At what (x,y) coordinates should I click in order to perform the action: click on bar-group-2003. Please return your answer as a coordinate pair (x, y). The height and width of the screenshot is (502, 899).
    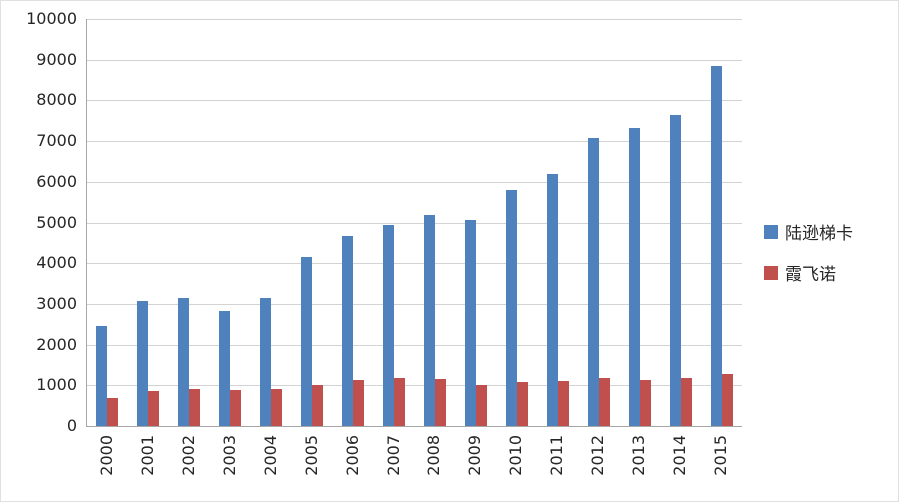
    Looking at the image, I should click on (230, 368).